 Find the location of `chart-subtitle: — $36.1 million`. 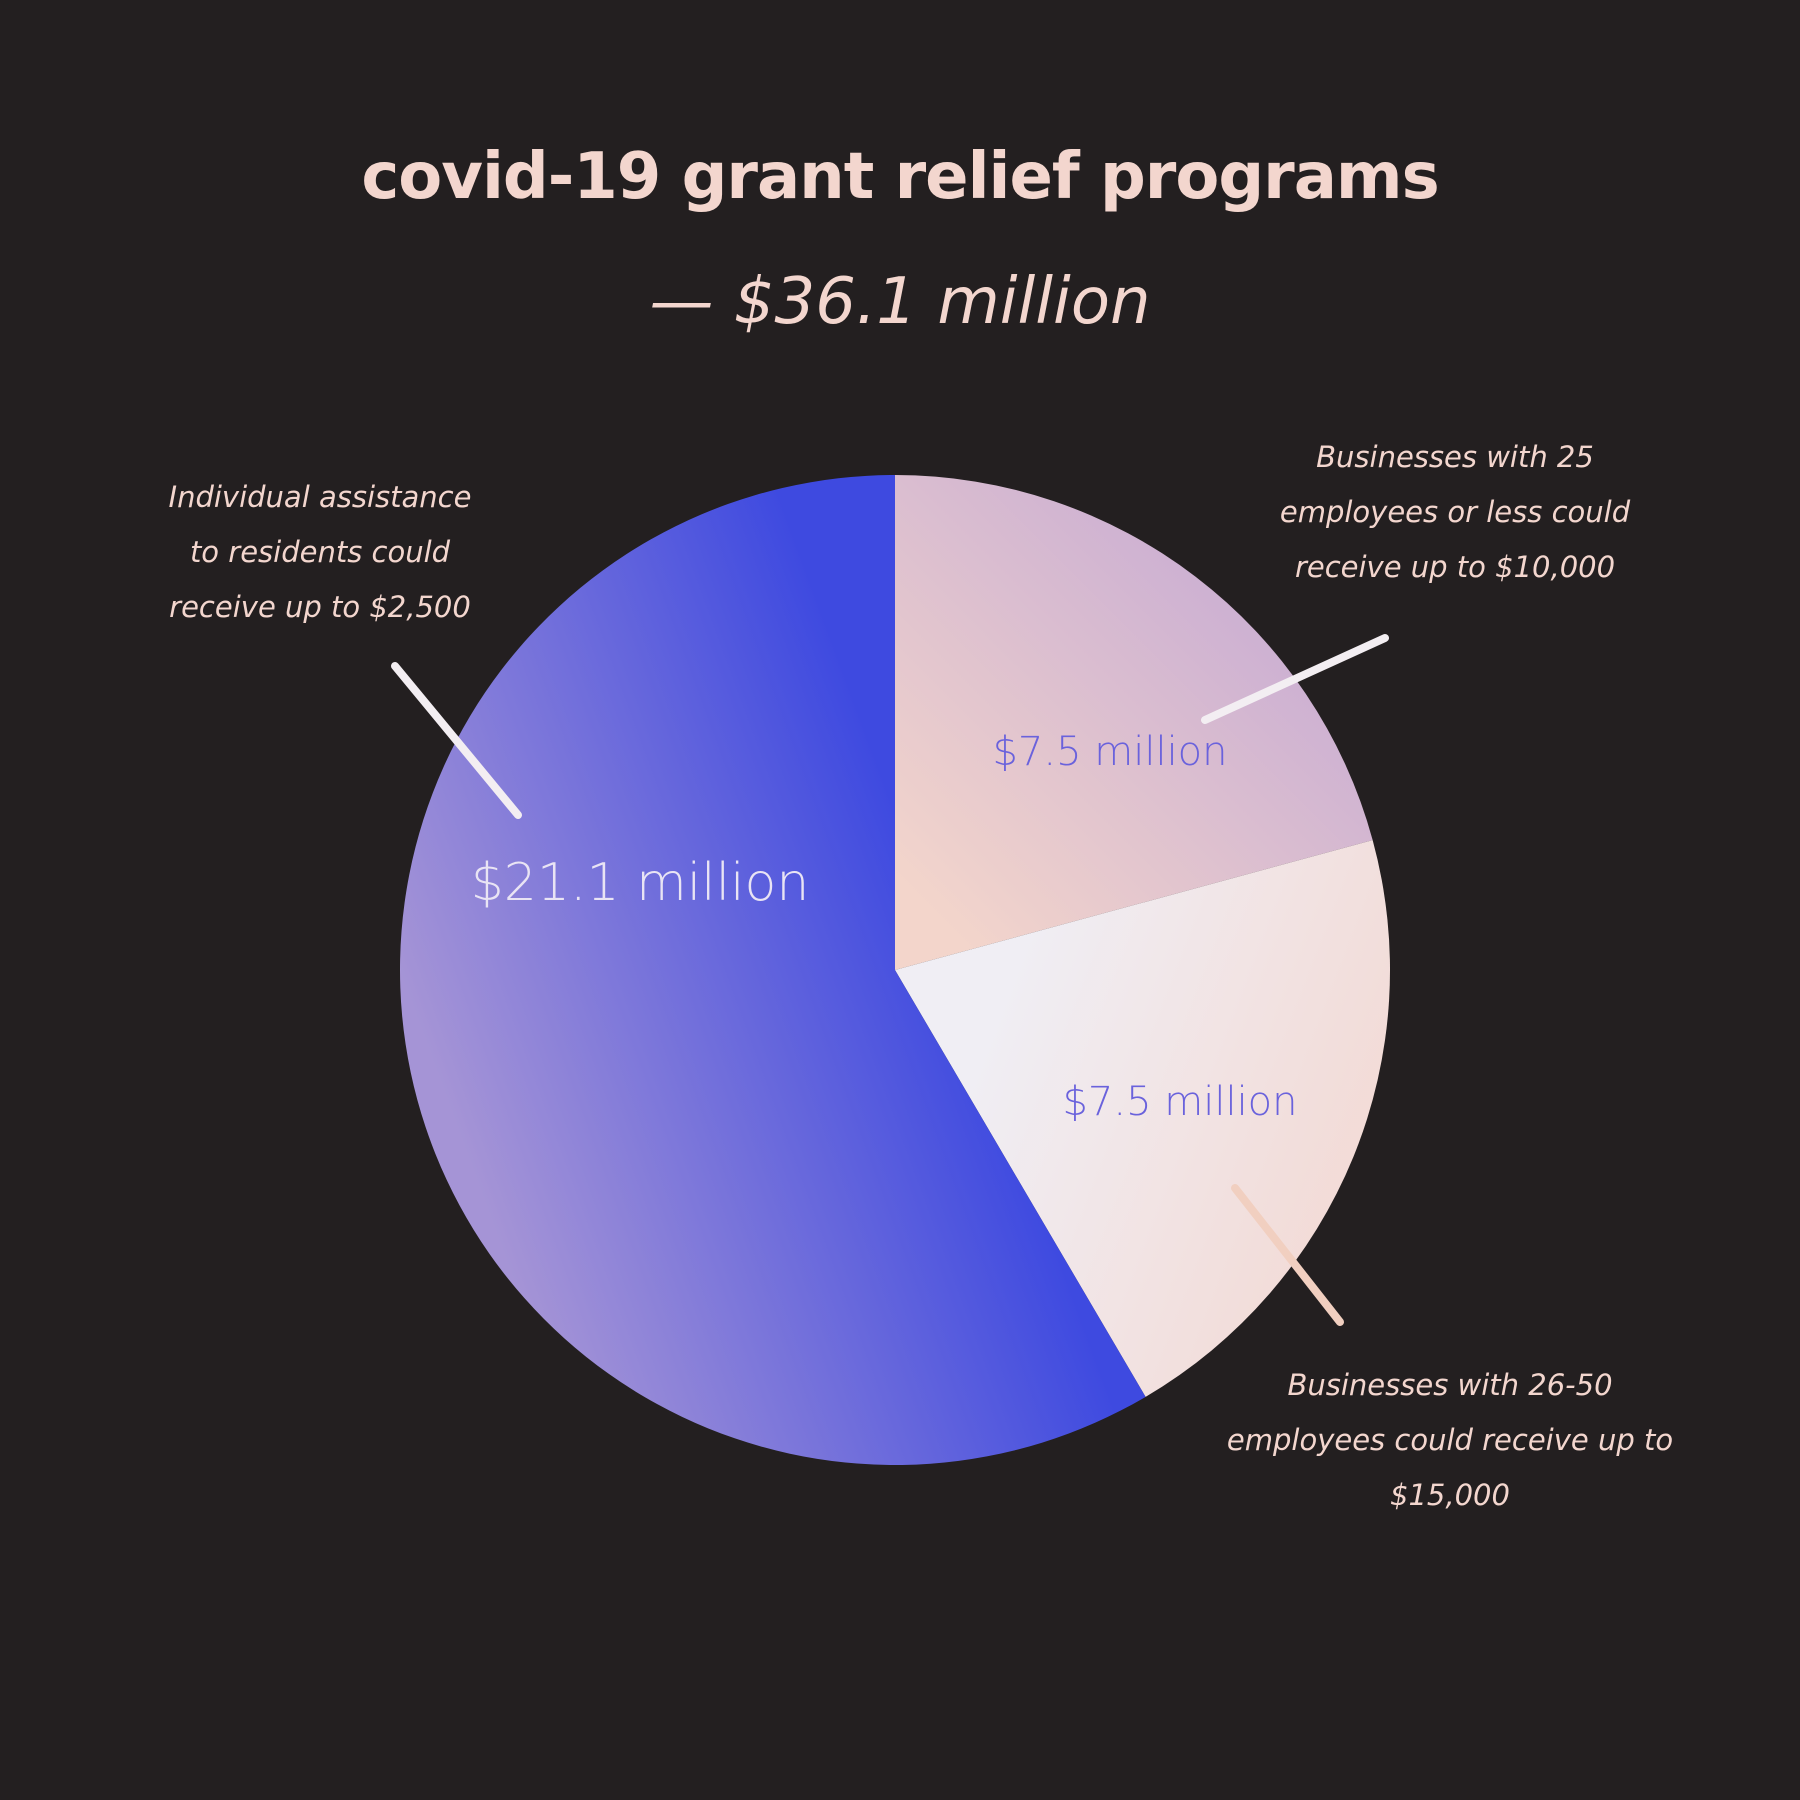

chart-subtitle: — $36.1 million is located at coordinates (900, 302).